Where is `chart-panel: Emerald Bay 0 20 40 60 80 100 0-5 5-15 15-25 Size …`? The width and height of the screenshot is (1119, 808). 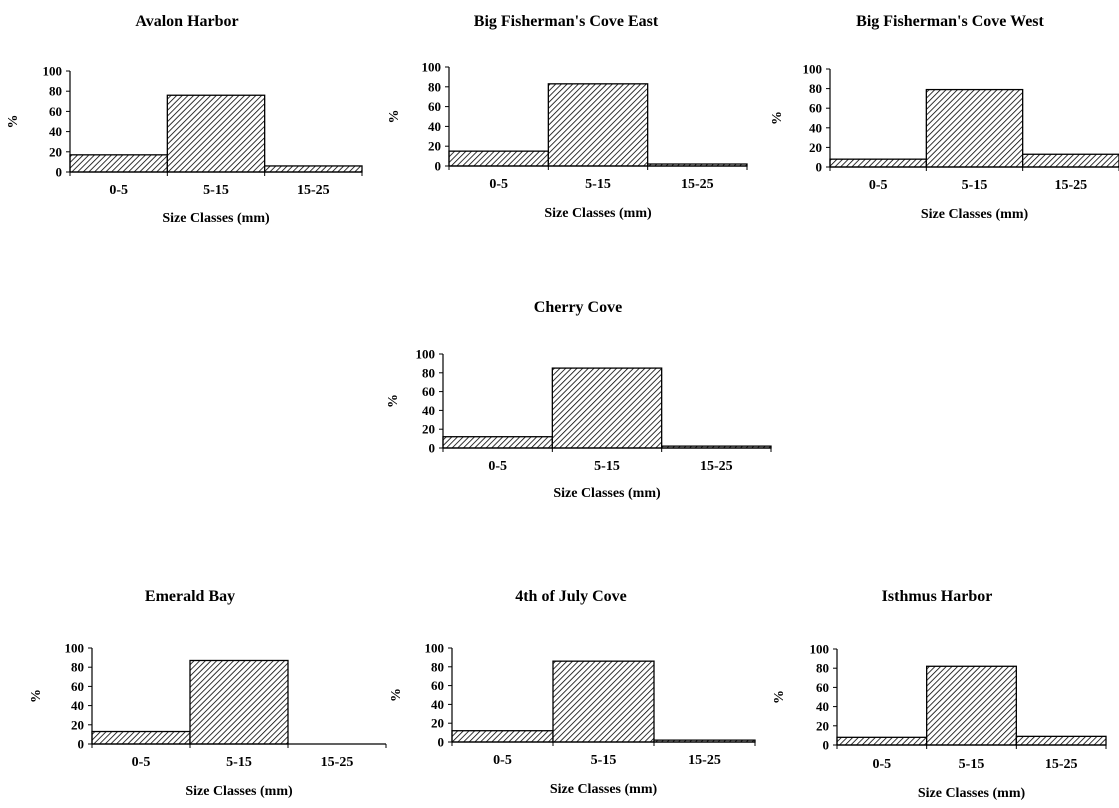 chart-panel: Emerald Bay 0 20 40 60 80 100 0-5 5-15 15-25 Size … is located at coordinates (208, 693).